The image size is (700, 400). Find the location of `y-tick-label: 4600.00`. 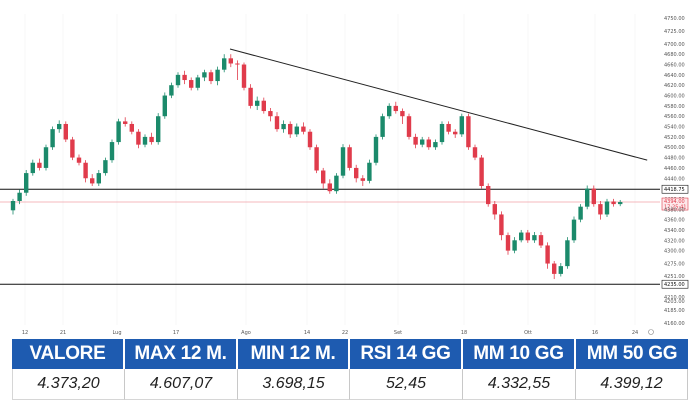

y-tick-label: 4600.00 is located at coordinates (674, 97).